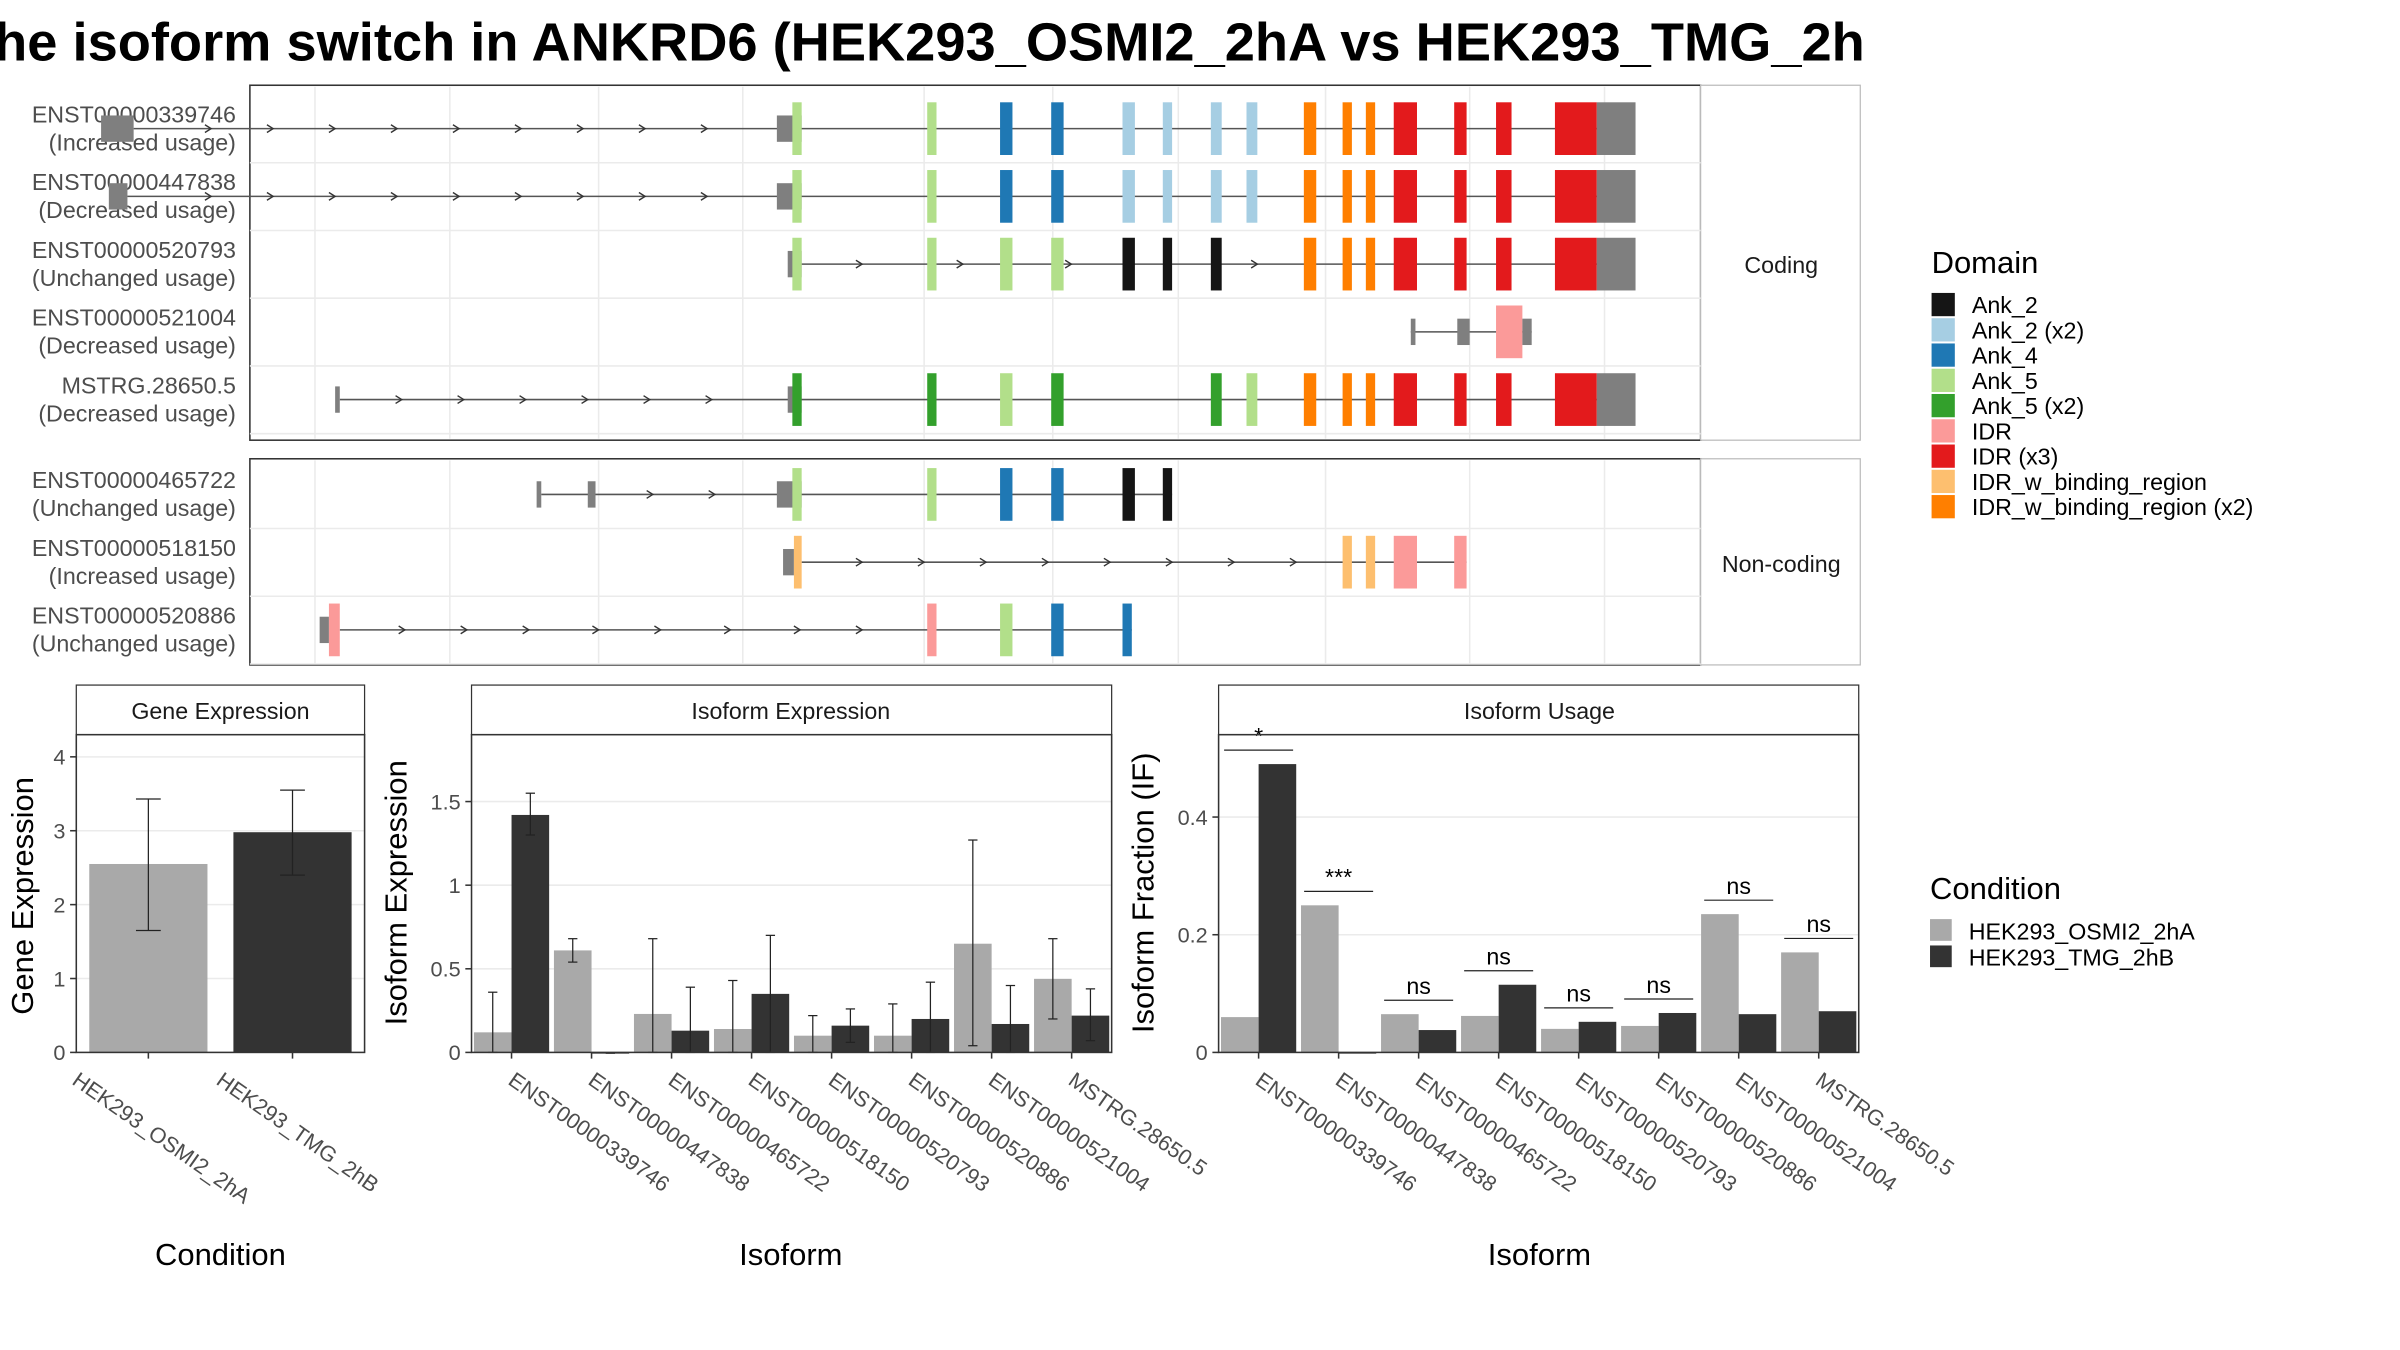 The width and height of the screenshot is (2400, 1350). I want to click on domain-legend-label: Ank_5, so click(2005, 381).